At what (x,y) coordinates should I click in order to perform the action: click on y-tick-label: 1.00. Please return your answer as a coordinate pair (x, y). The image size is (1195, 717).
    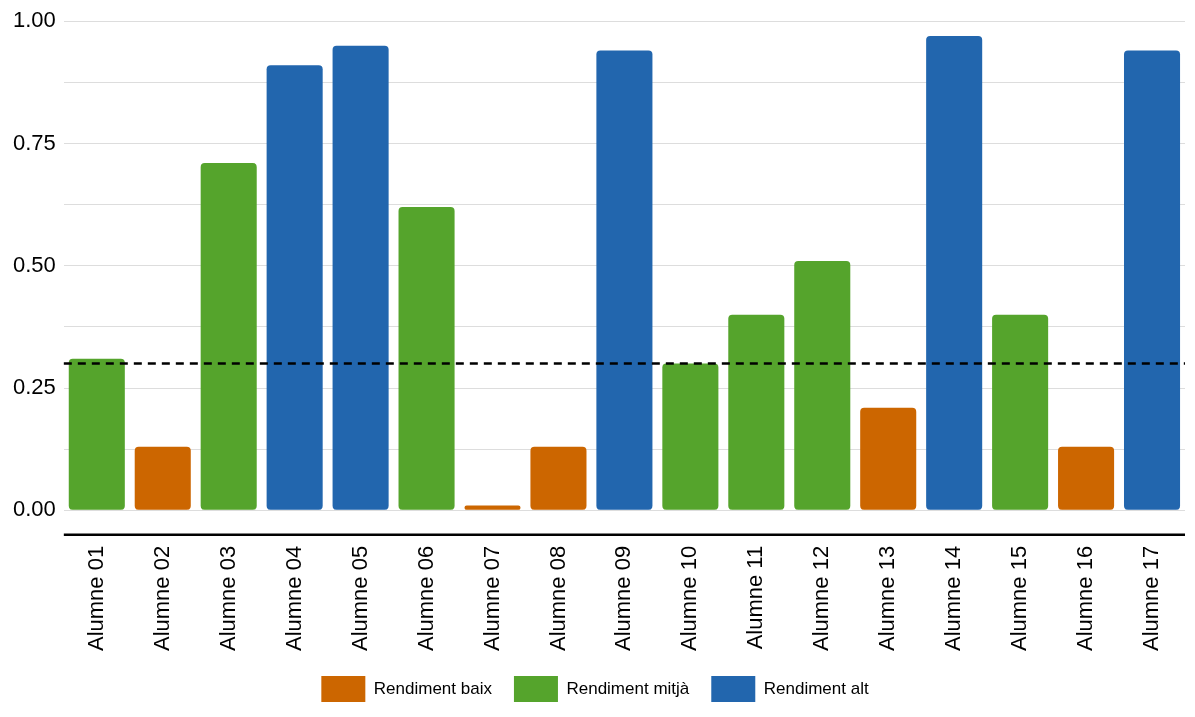
    Looking at the image, I should click on (34, 20).